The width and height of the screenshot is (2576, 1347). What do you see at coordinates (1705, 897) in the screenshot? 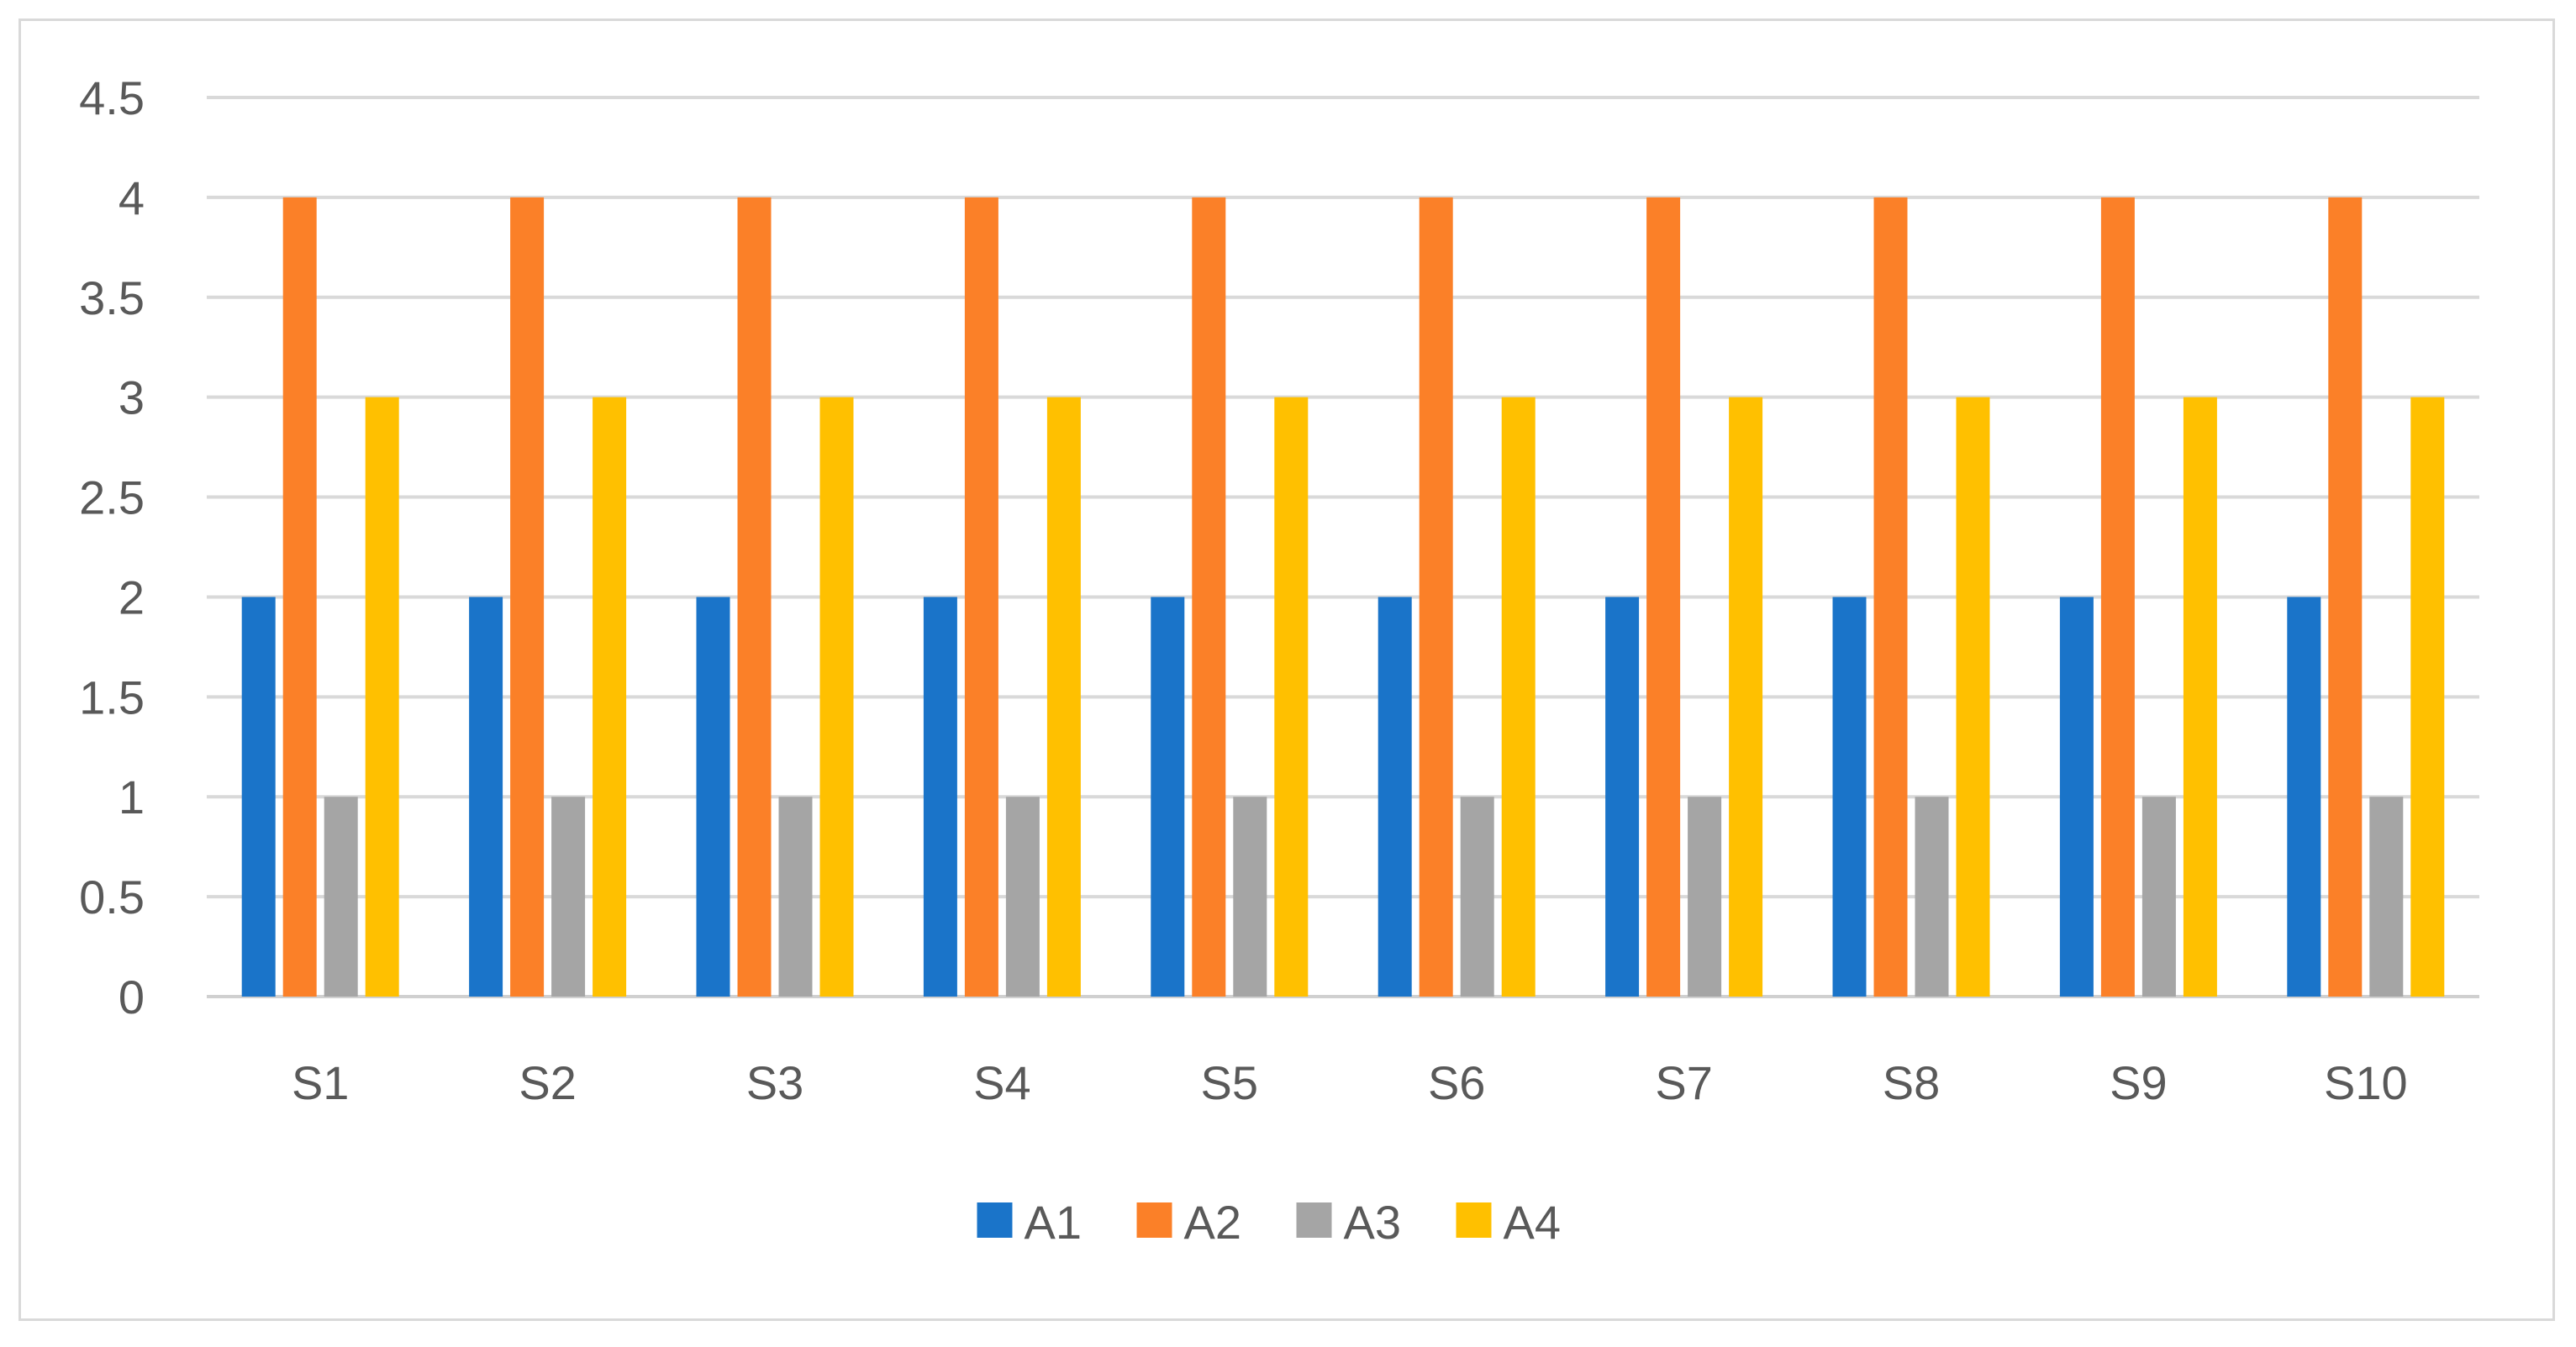
I see `bar-a3-s7` at bounding box center [1705, 897].